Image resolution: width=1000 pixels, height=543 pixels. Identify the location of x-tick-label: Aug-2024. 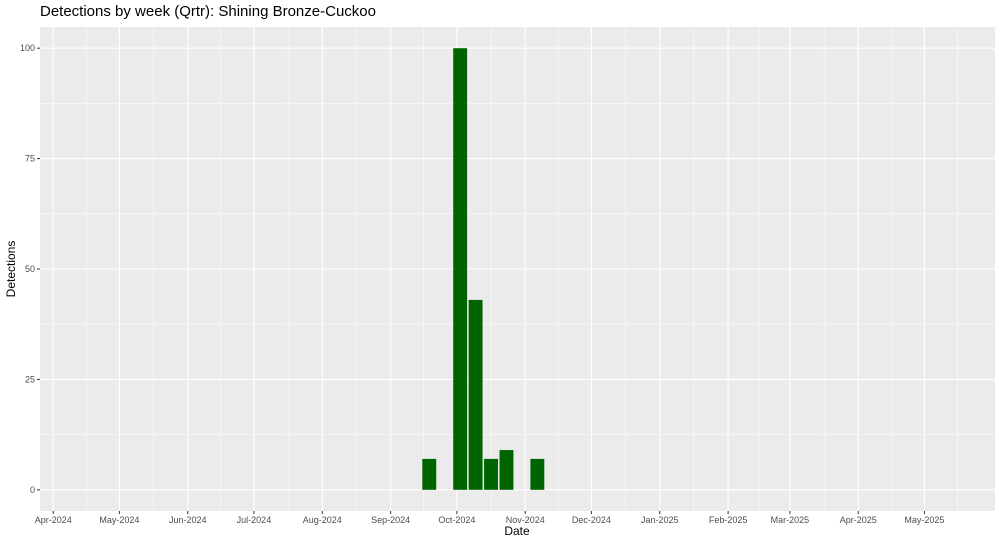
(322, 520).